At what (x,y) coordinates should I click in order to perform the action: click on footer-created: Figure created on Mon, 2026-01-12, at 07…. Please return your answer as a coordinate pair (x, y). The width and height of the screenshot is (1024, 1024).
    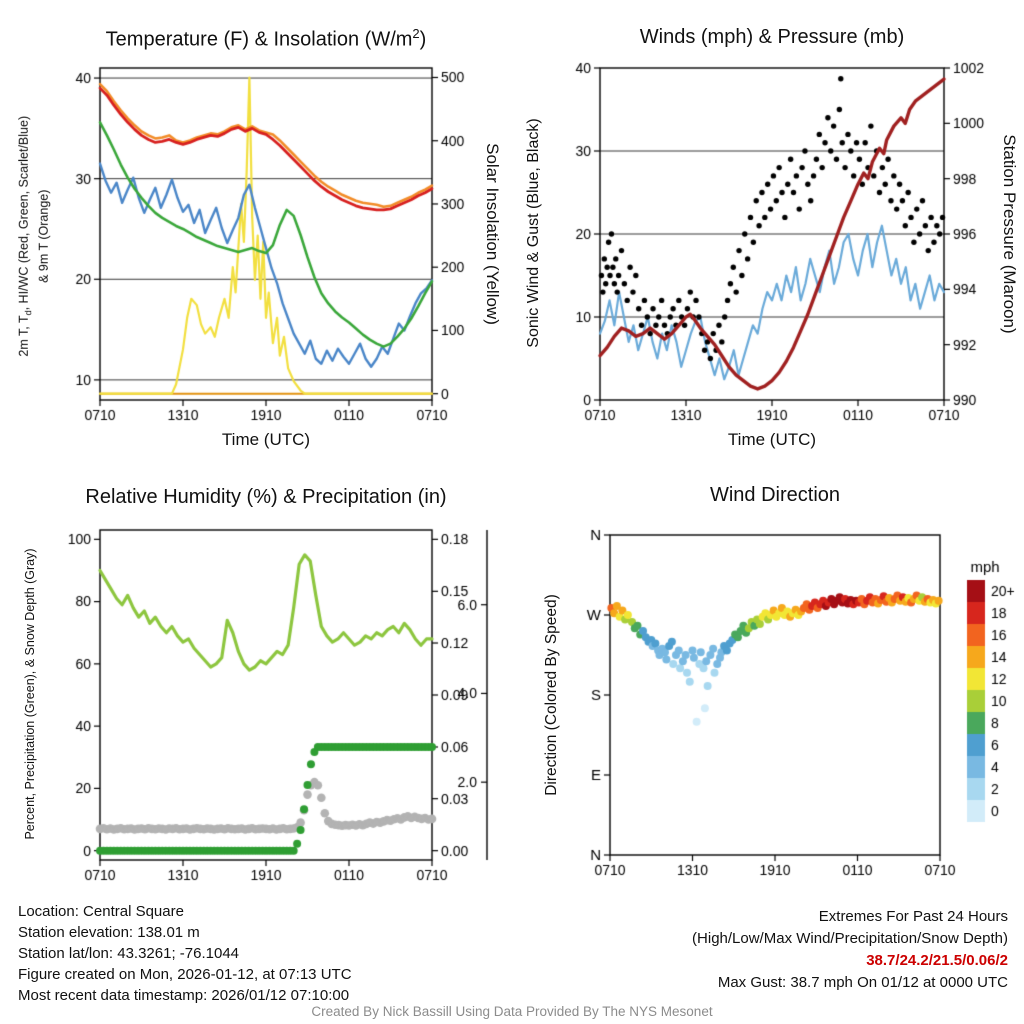
    Looking at the image, I should click on (185, 974).